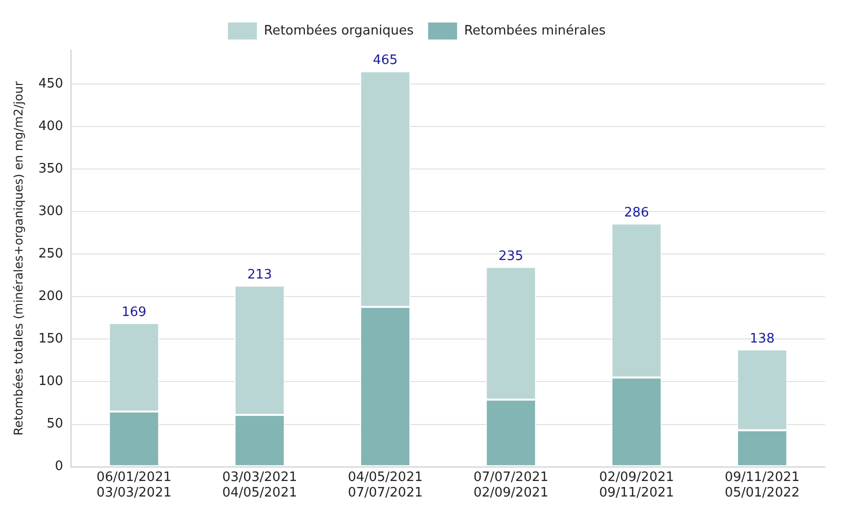  I want to click on total-label: 465, so click(385, 60).